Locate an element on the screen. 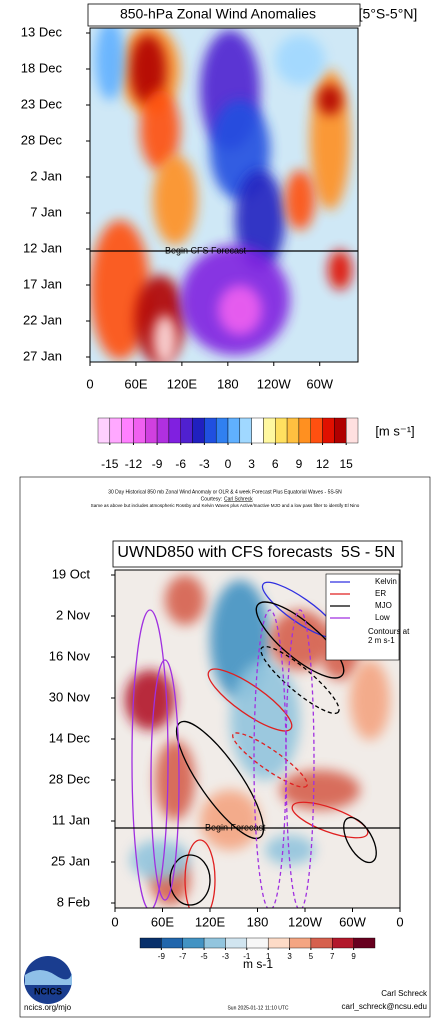 This screenshot has width=448, height=1029. footer-timestamp: Sun 2025-01-12 11:10 UTC is located at coordinates (257, 1008).